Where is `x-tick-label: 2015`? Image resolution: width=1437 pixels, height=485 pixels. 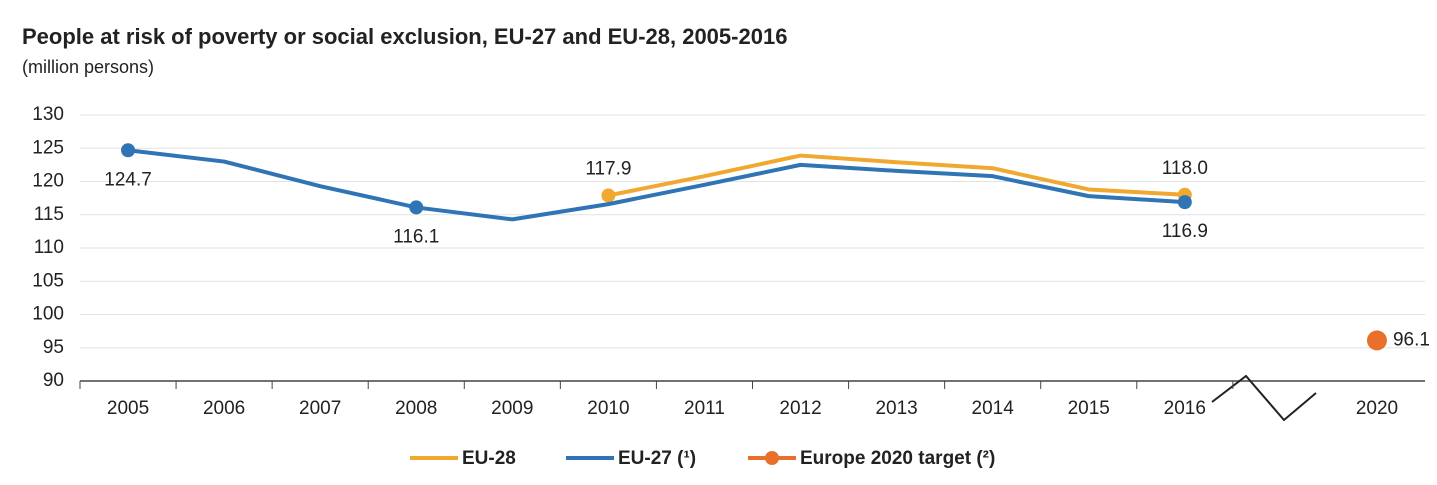 x-tick-label: 2015 is located at coordinates (1089, 408).